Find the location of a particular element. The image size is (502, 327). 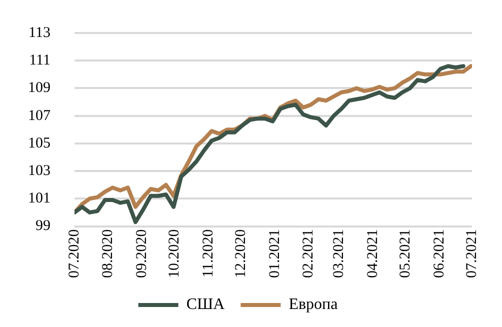

x-tick-label: 01.2021 is located at coordinates (274, 253).